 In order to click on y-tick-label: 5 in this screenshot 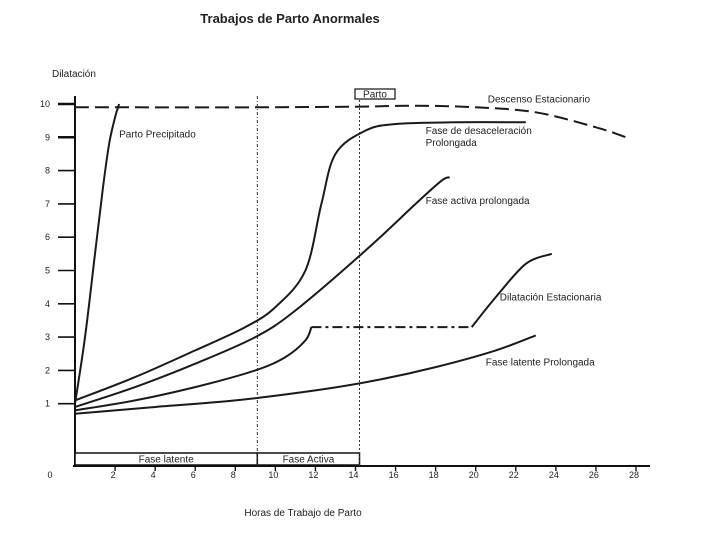, I will do `click(47, 271)`.